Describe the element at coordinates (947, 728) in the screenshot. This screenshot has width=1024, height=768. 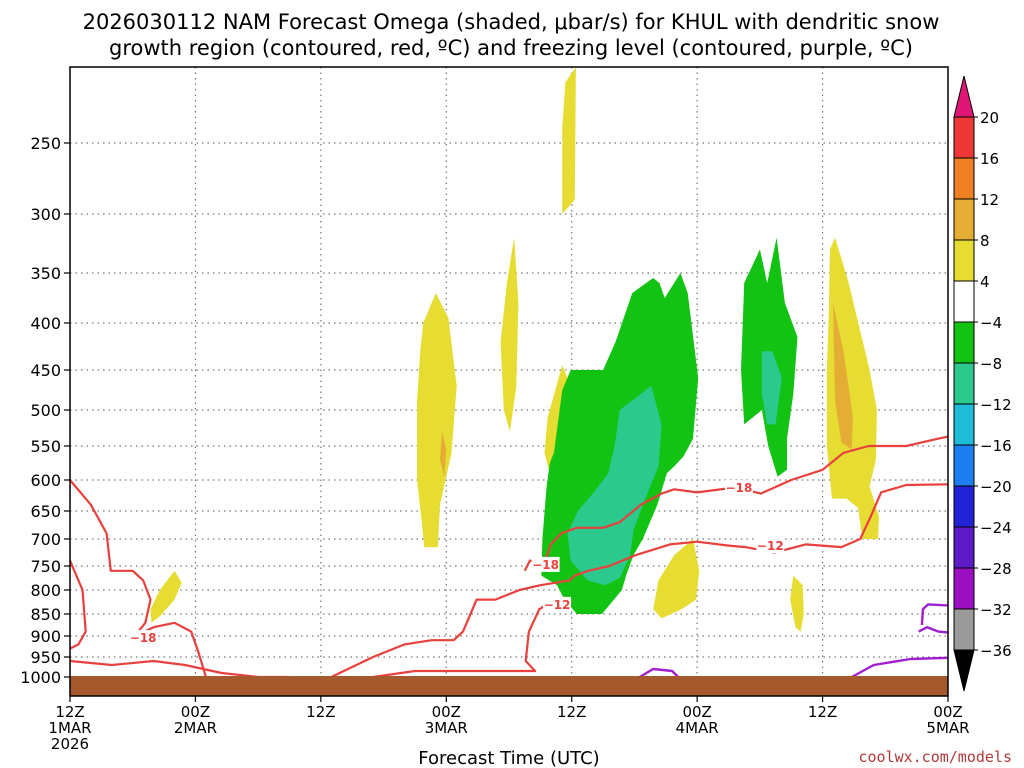
I see `xtick-label: 5MAR` at that location.